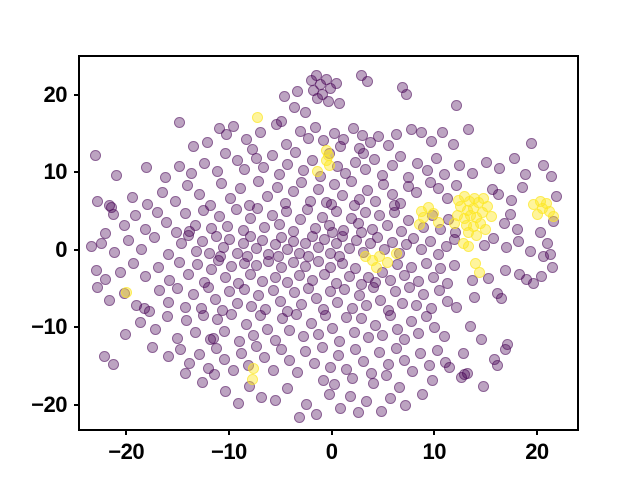  I want to click on y-tick-label: −20, so click(49, 404).